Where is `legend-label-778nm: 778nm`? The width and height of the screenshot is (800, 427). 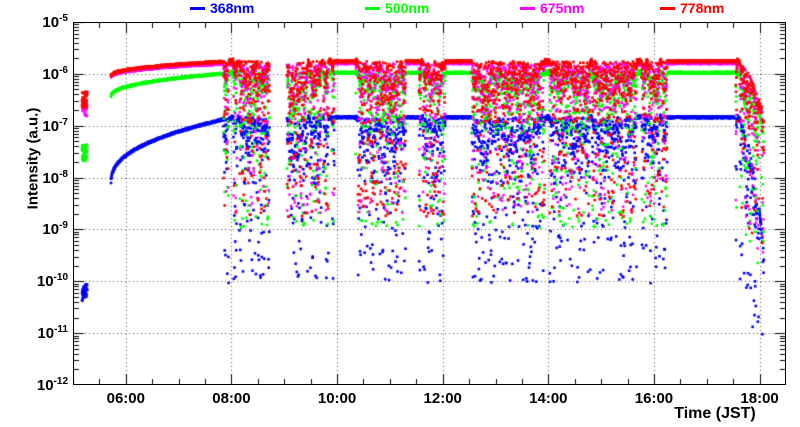 legend-label-778nm: 778nm is located at coordinates (702, 8).